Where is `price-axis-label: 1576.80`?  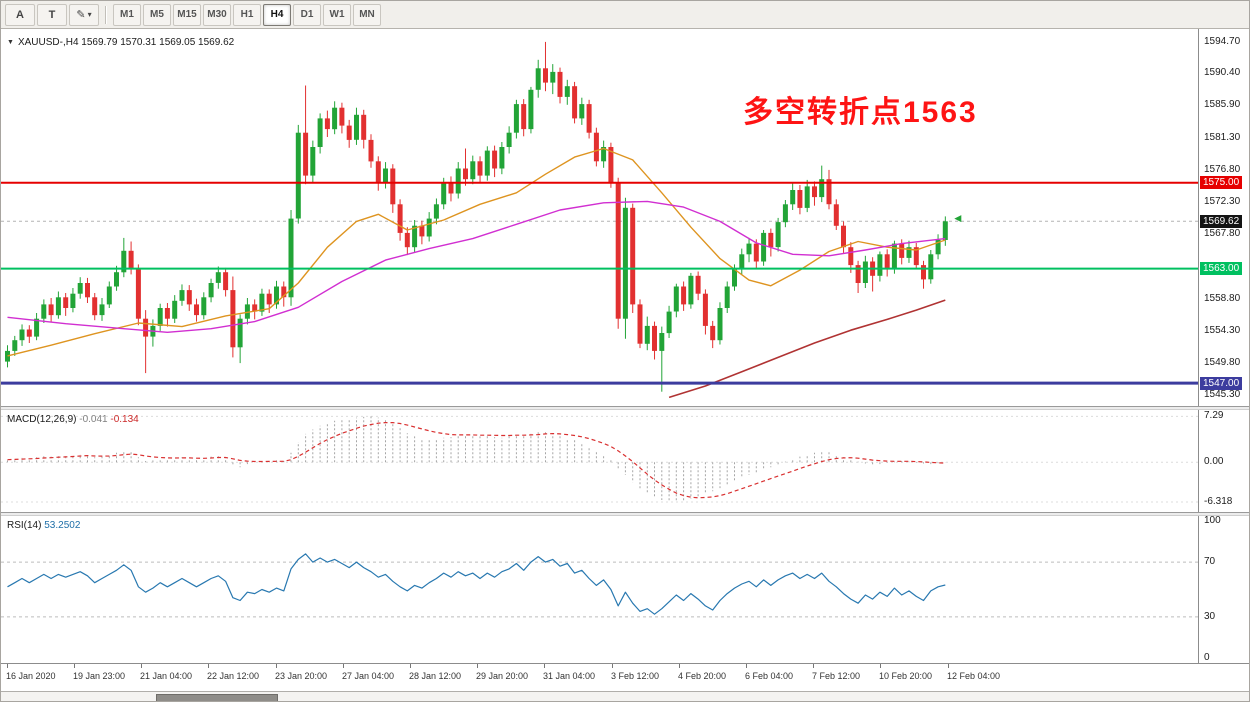
price-axis-label: 1576.80 is located at coordinates (1222, 169).